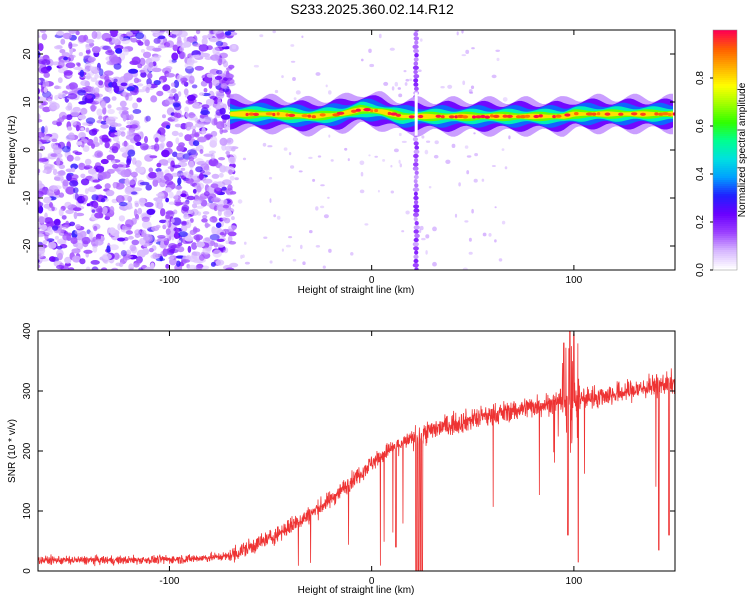 This screenshot has height=600, width=750. Describe the element at coordinates (700, 270) in the screenshot. I see `colorbar-tick-label: 0.0` at that location.